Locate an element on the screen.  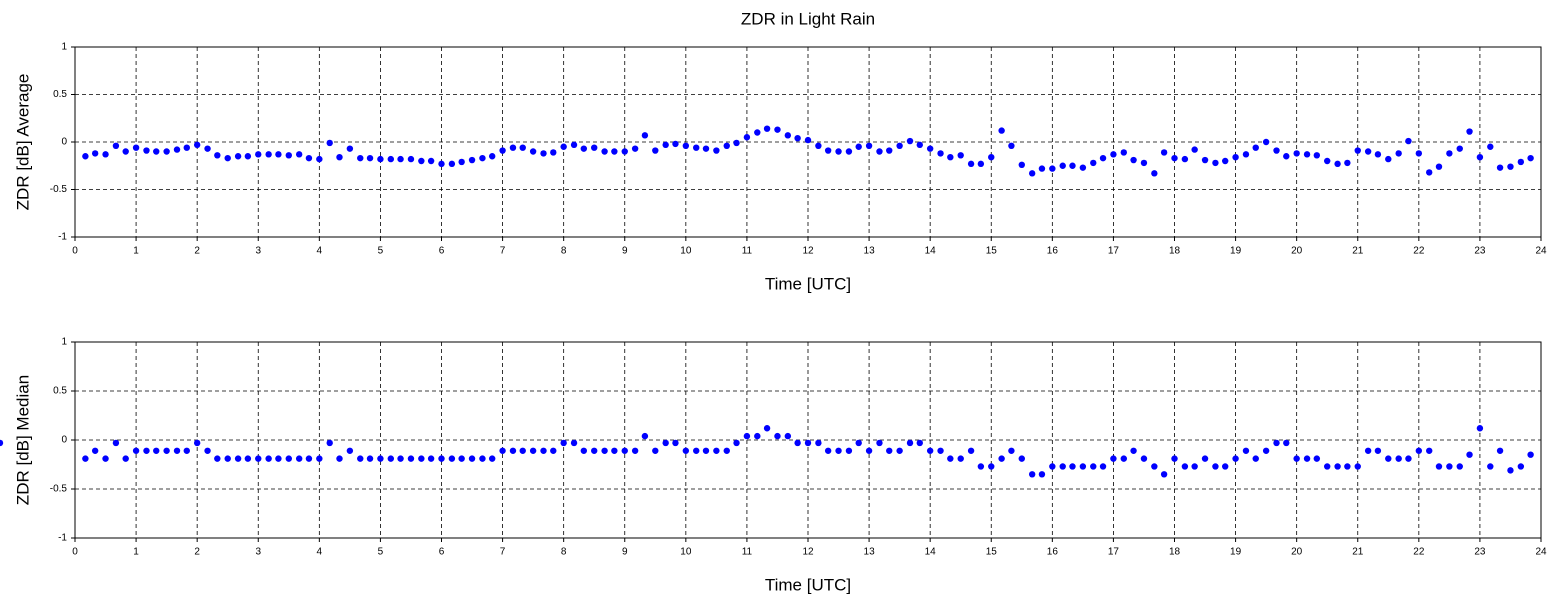
x-tick-label: 12 is located at coordinates (808, 552).